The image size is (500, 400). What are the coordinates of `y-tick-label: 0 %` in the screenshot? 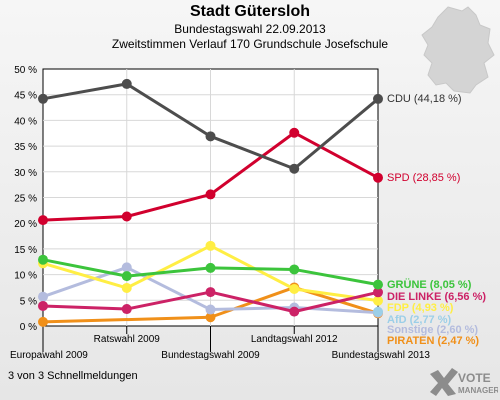 It's located at (28, 327).